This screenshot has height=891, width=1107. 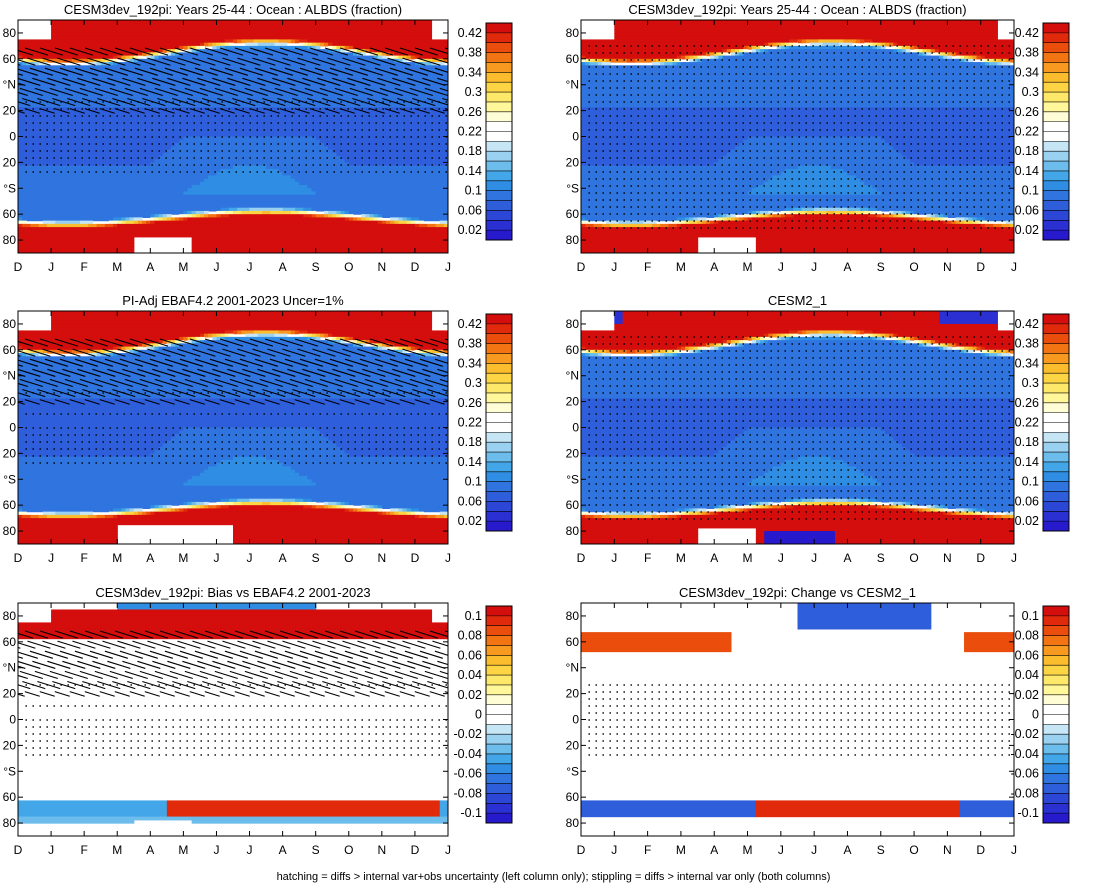 I want to click on x-tick-label: M, so click(x=117, y=850).